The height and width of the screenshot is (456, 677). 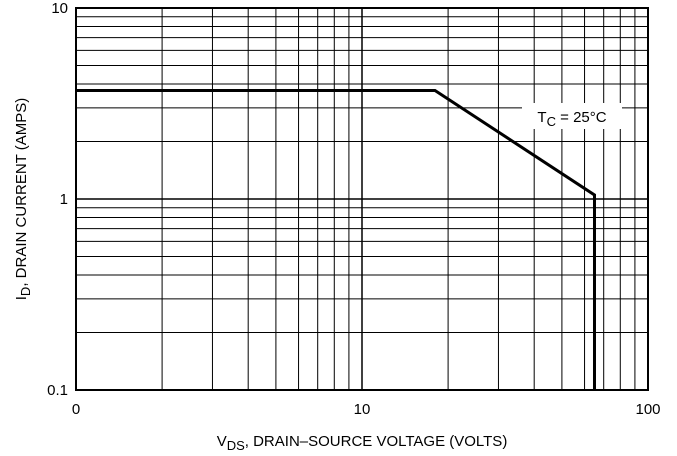 I want to click on x-tick-label: 100, so click(x=647, y=409).